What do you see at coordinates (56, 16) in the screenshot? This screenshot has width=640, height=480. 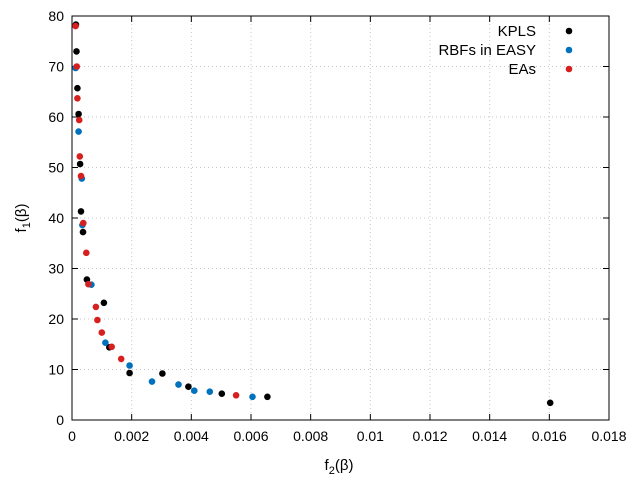 I see `y-tick-label: 80` at bounding box center [56, 16].